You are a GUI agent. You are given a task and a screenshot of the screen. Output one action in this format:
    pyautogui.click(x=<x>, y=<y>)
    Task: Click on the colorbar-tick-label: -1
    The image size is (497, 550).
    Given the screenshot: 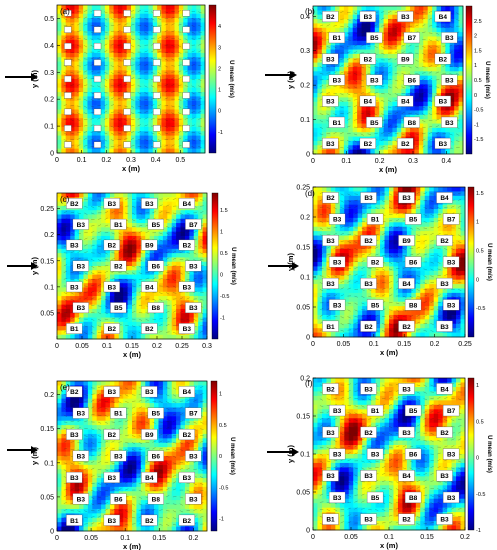 What is the action you would take?
    pyautogui.click(x=220, y=133)
    